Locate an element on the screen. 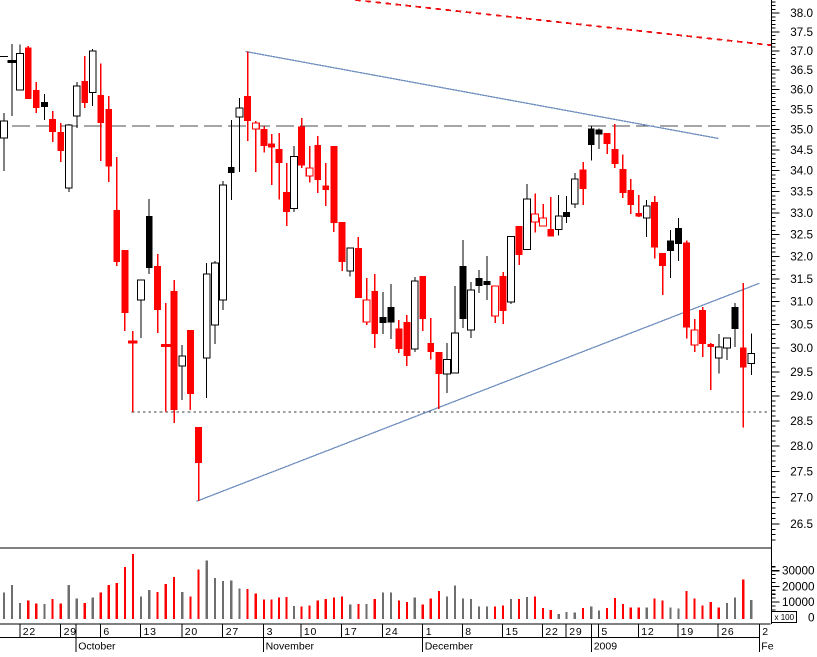  svg-text: 36.5 is located at coordinates (801, 70).